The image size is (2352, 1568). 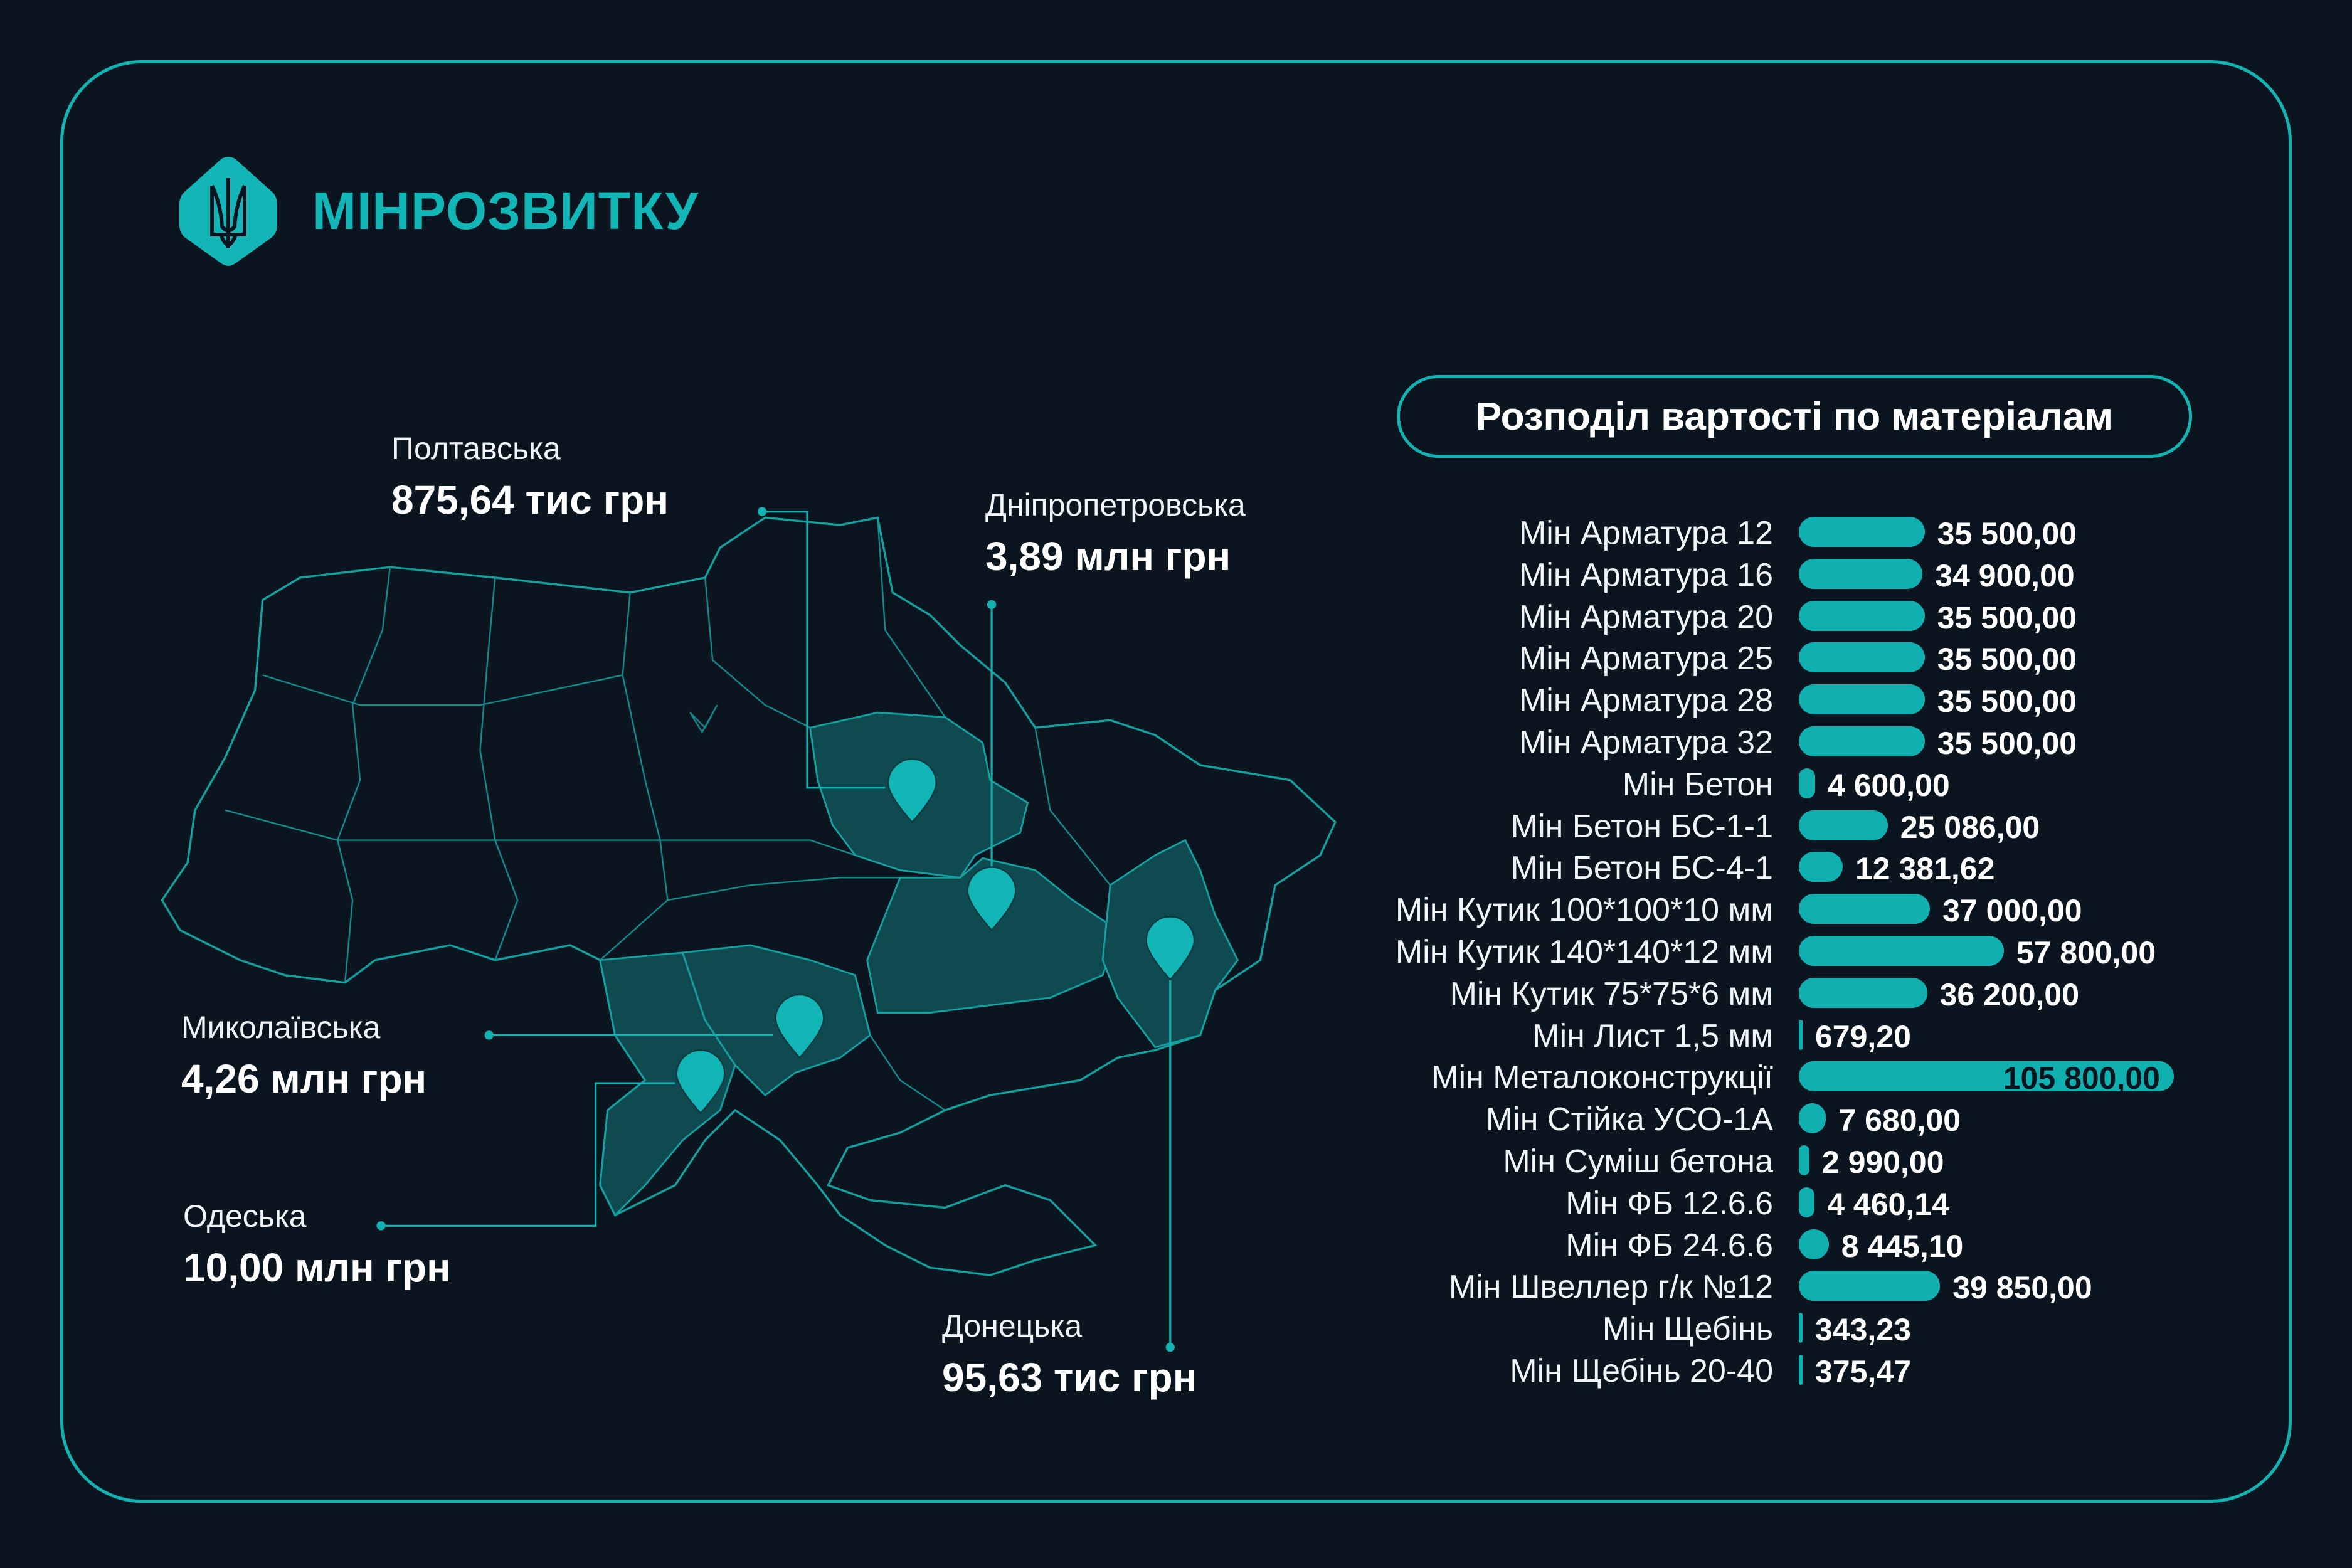 I want to click on bar-value-label: 12 381,62, so click(x=1925, y=869).